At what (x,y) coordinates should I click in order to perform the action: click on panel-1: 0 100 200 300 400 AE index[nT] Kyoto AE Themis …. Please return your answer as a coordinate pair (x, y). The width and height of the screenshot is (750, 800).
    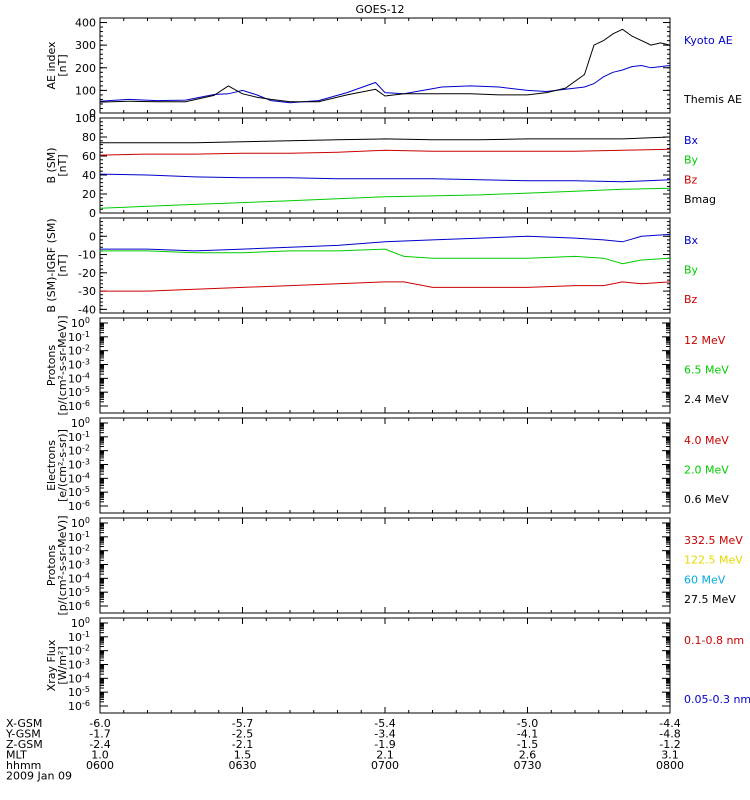
    Looking at the image, I should click on (393, 68).